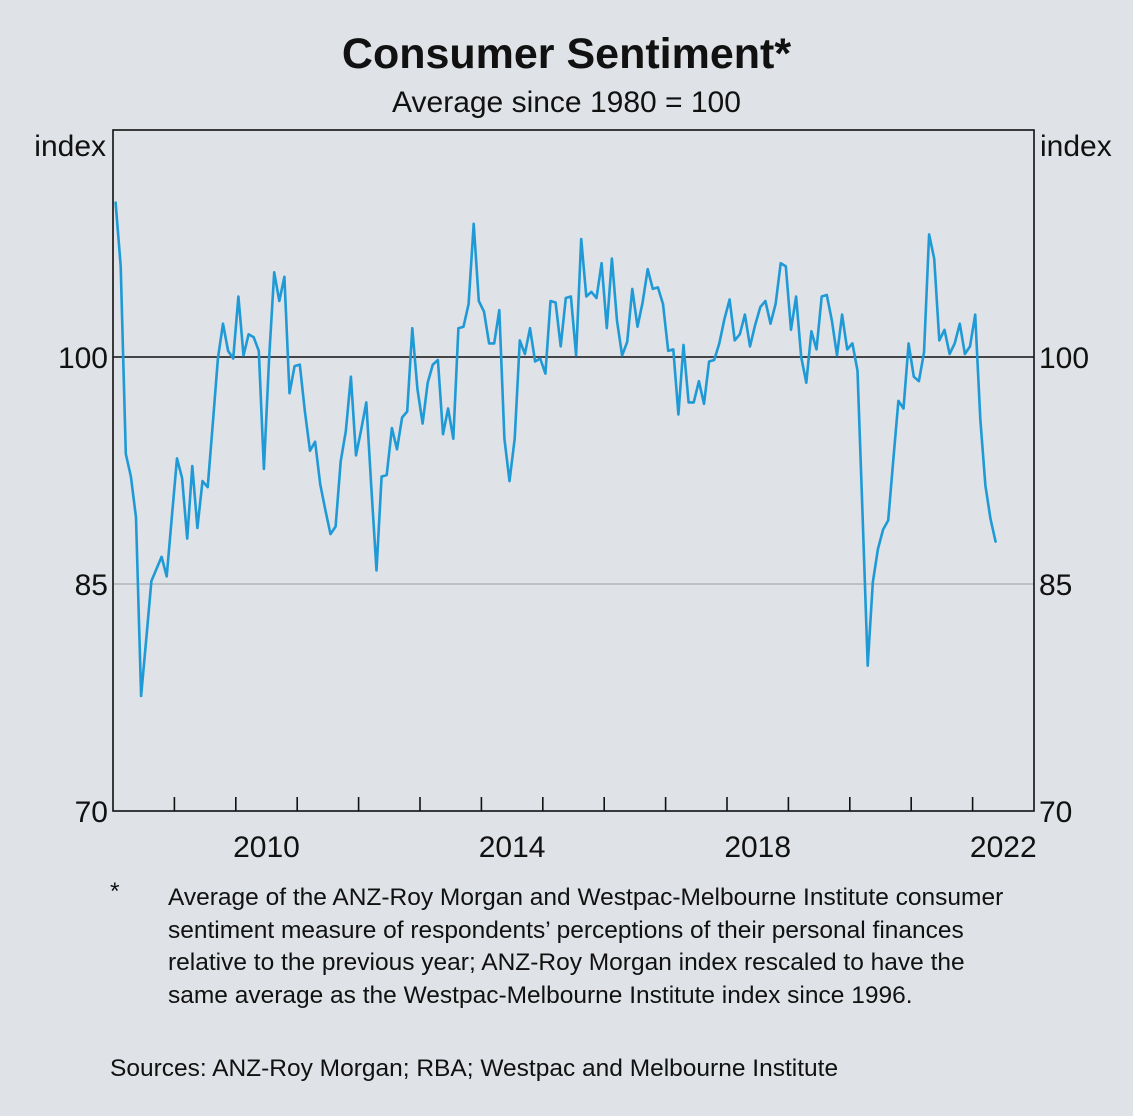  Describe the element at coordinates (91, 585) in the screenshot. I see `y-tick-label-left-85: 85` at that location.